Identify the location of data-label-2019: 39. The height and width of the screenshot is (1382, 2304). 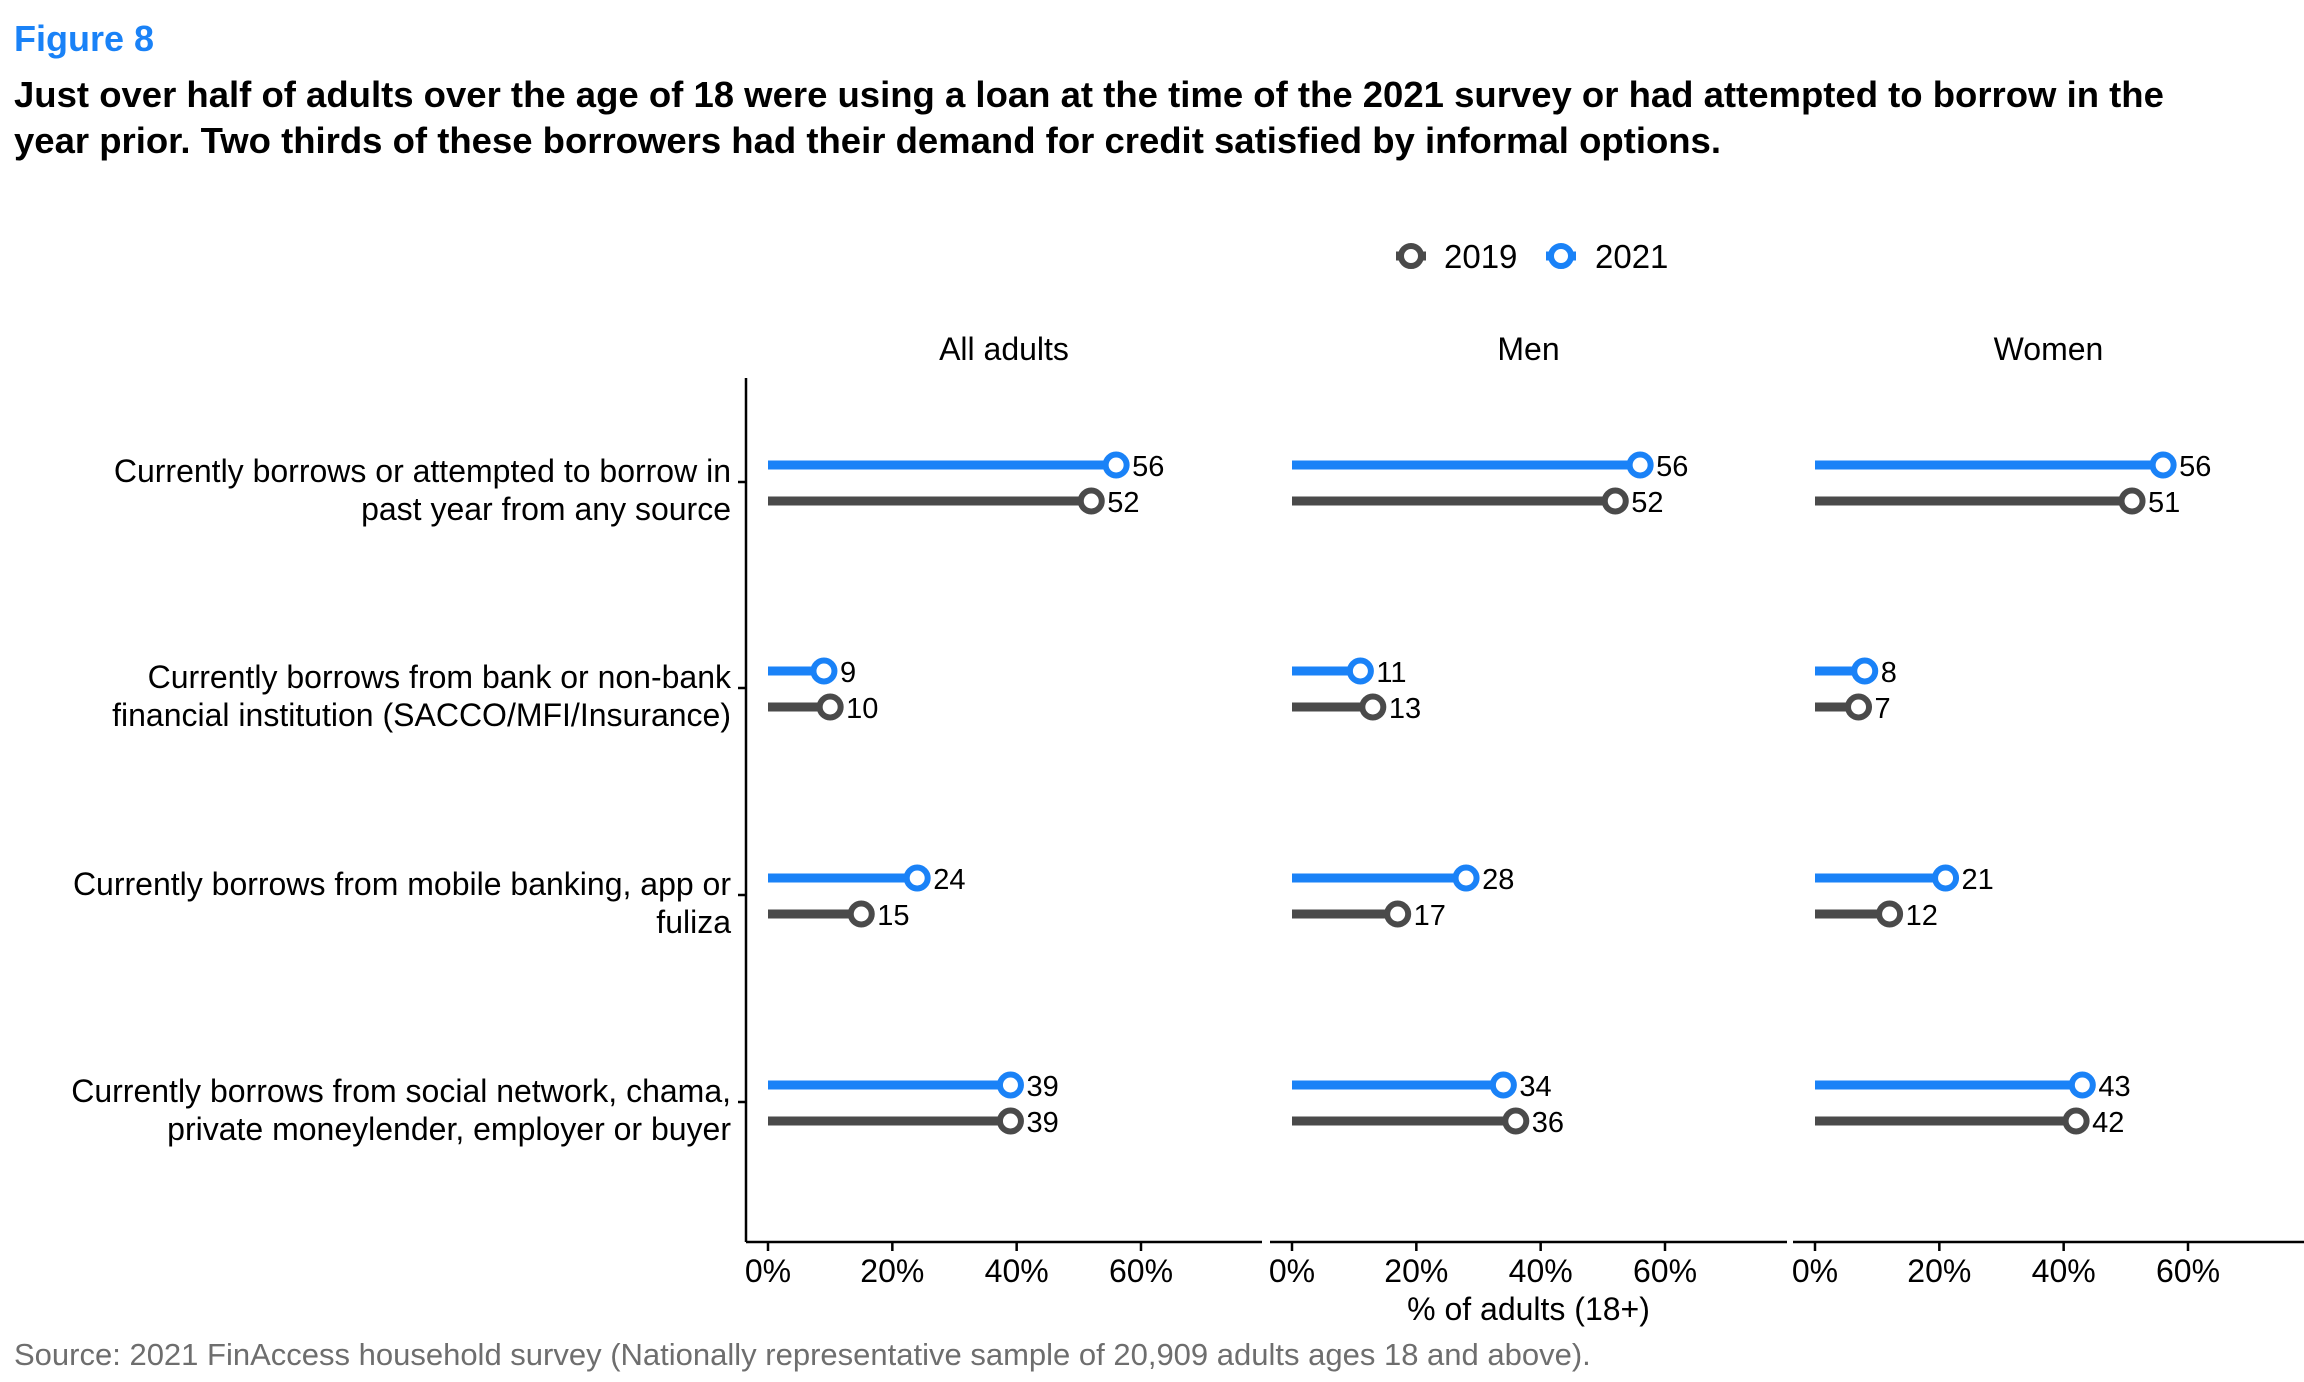
(1042, 1123).